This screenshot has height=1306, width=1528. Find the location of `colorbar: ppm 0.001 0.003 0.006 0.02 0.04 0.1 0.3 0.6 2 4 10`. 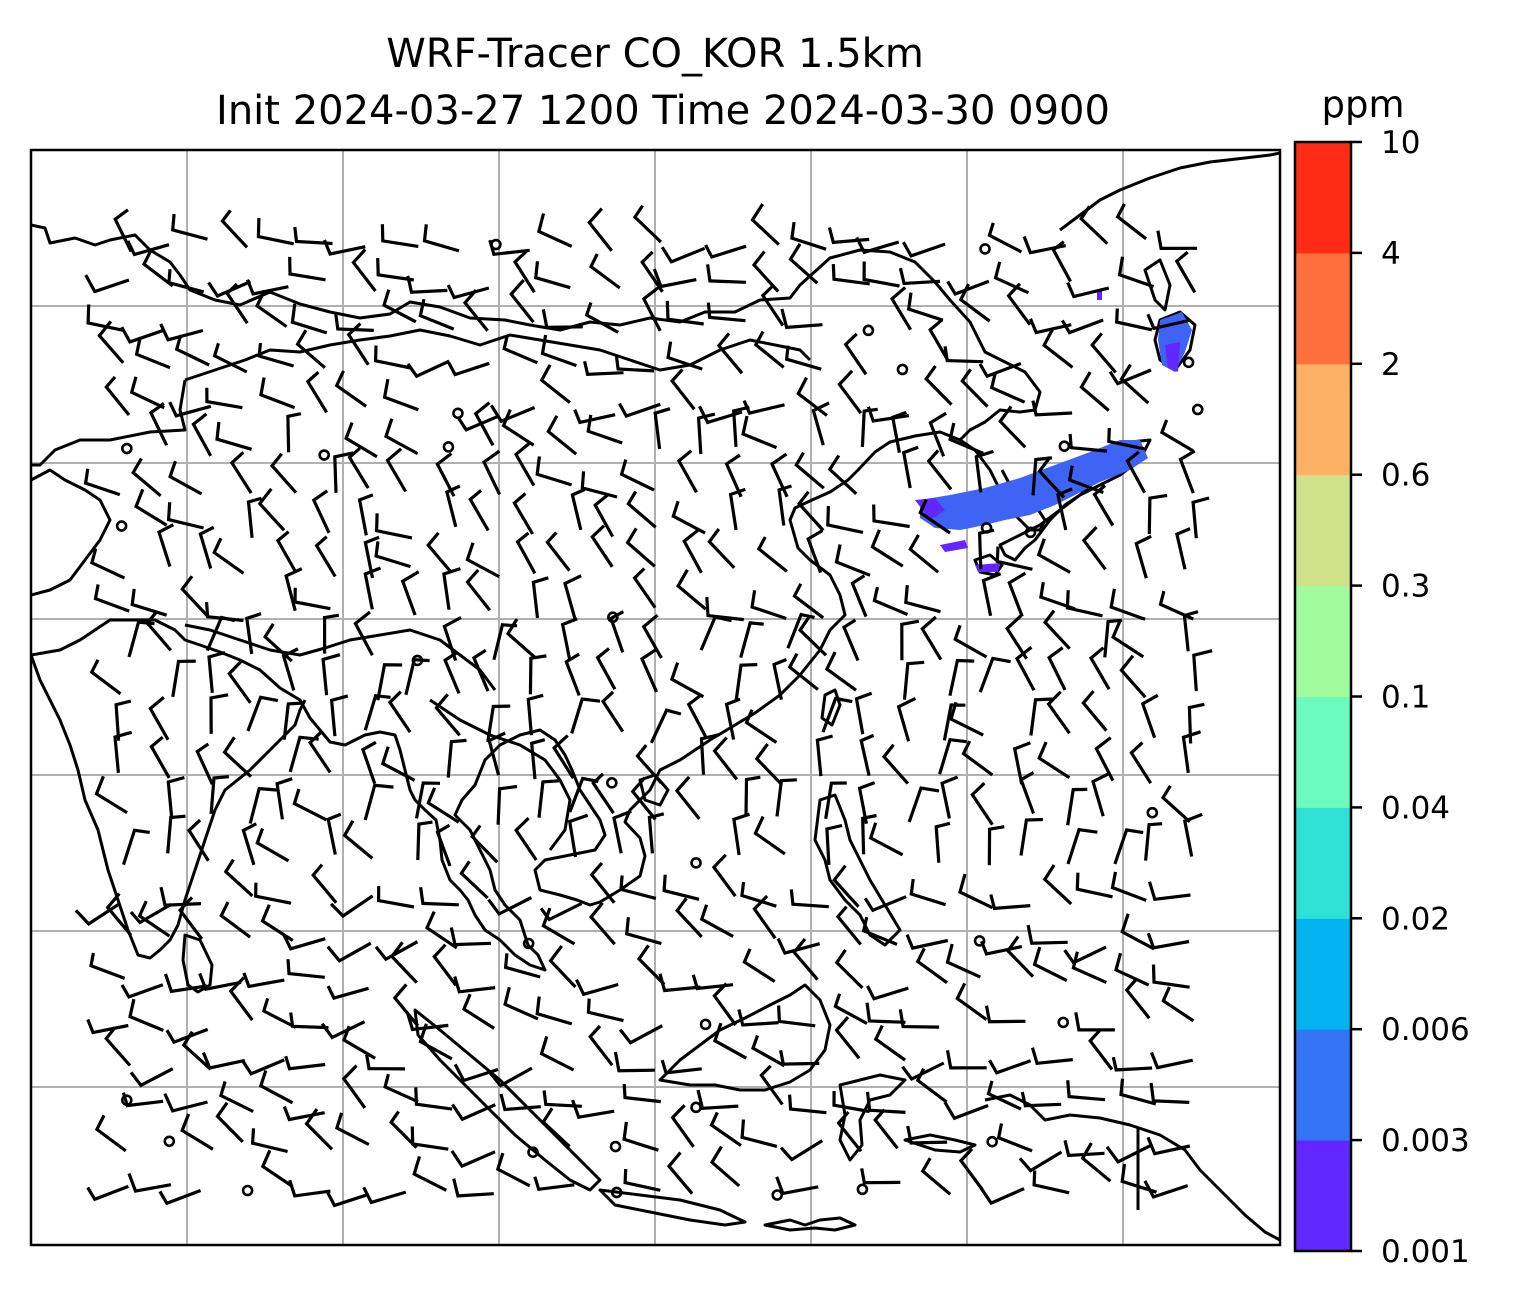

colorbar: ppm 0.001 0.003 0.006 0.02 0.04 0.1 0.3 0.6 2 4 10 is located at coordinates (1381, 676).